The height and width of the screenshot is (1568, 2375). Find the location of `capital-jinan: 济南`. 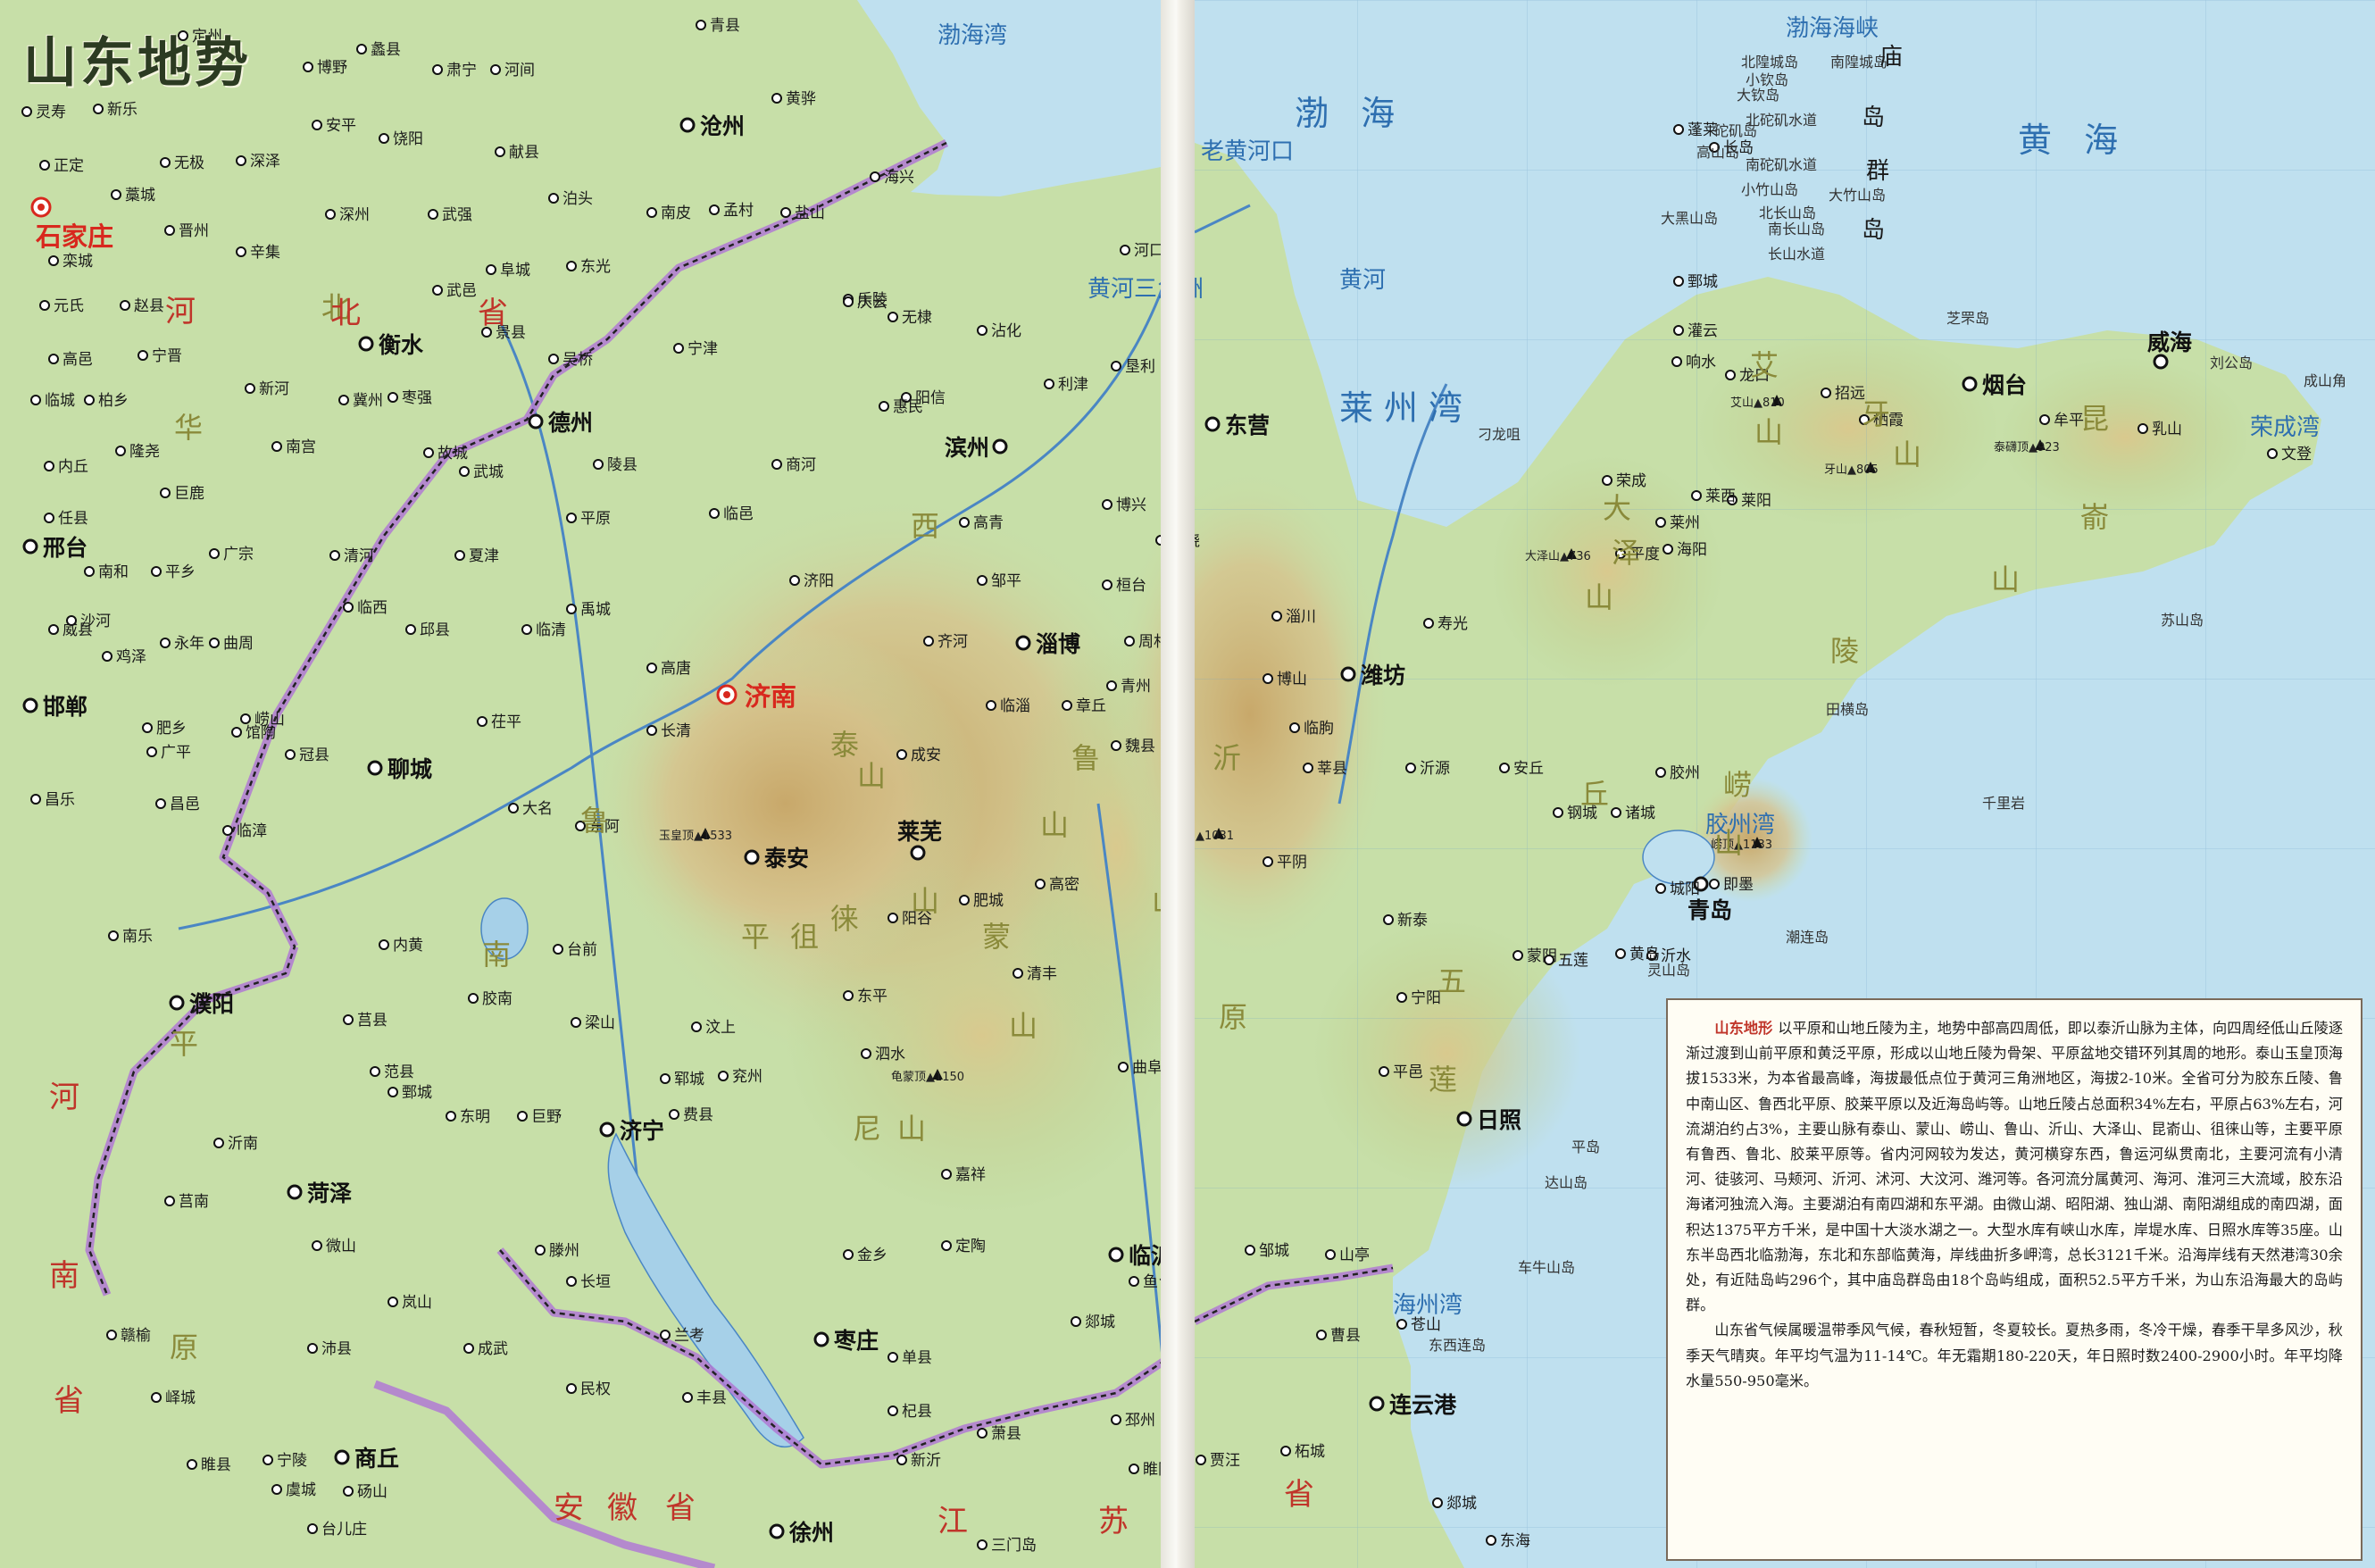

capital-jinan: 济南 is located at coordinates (756, 696).